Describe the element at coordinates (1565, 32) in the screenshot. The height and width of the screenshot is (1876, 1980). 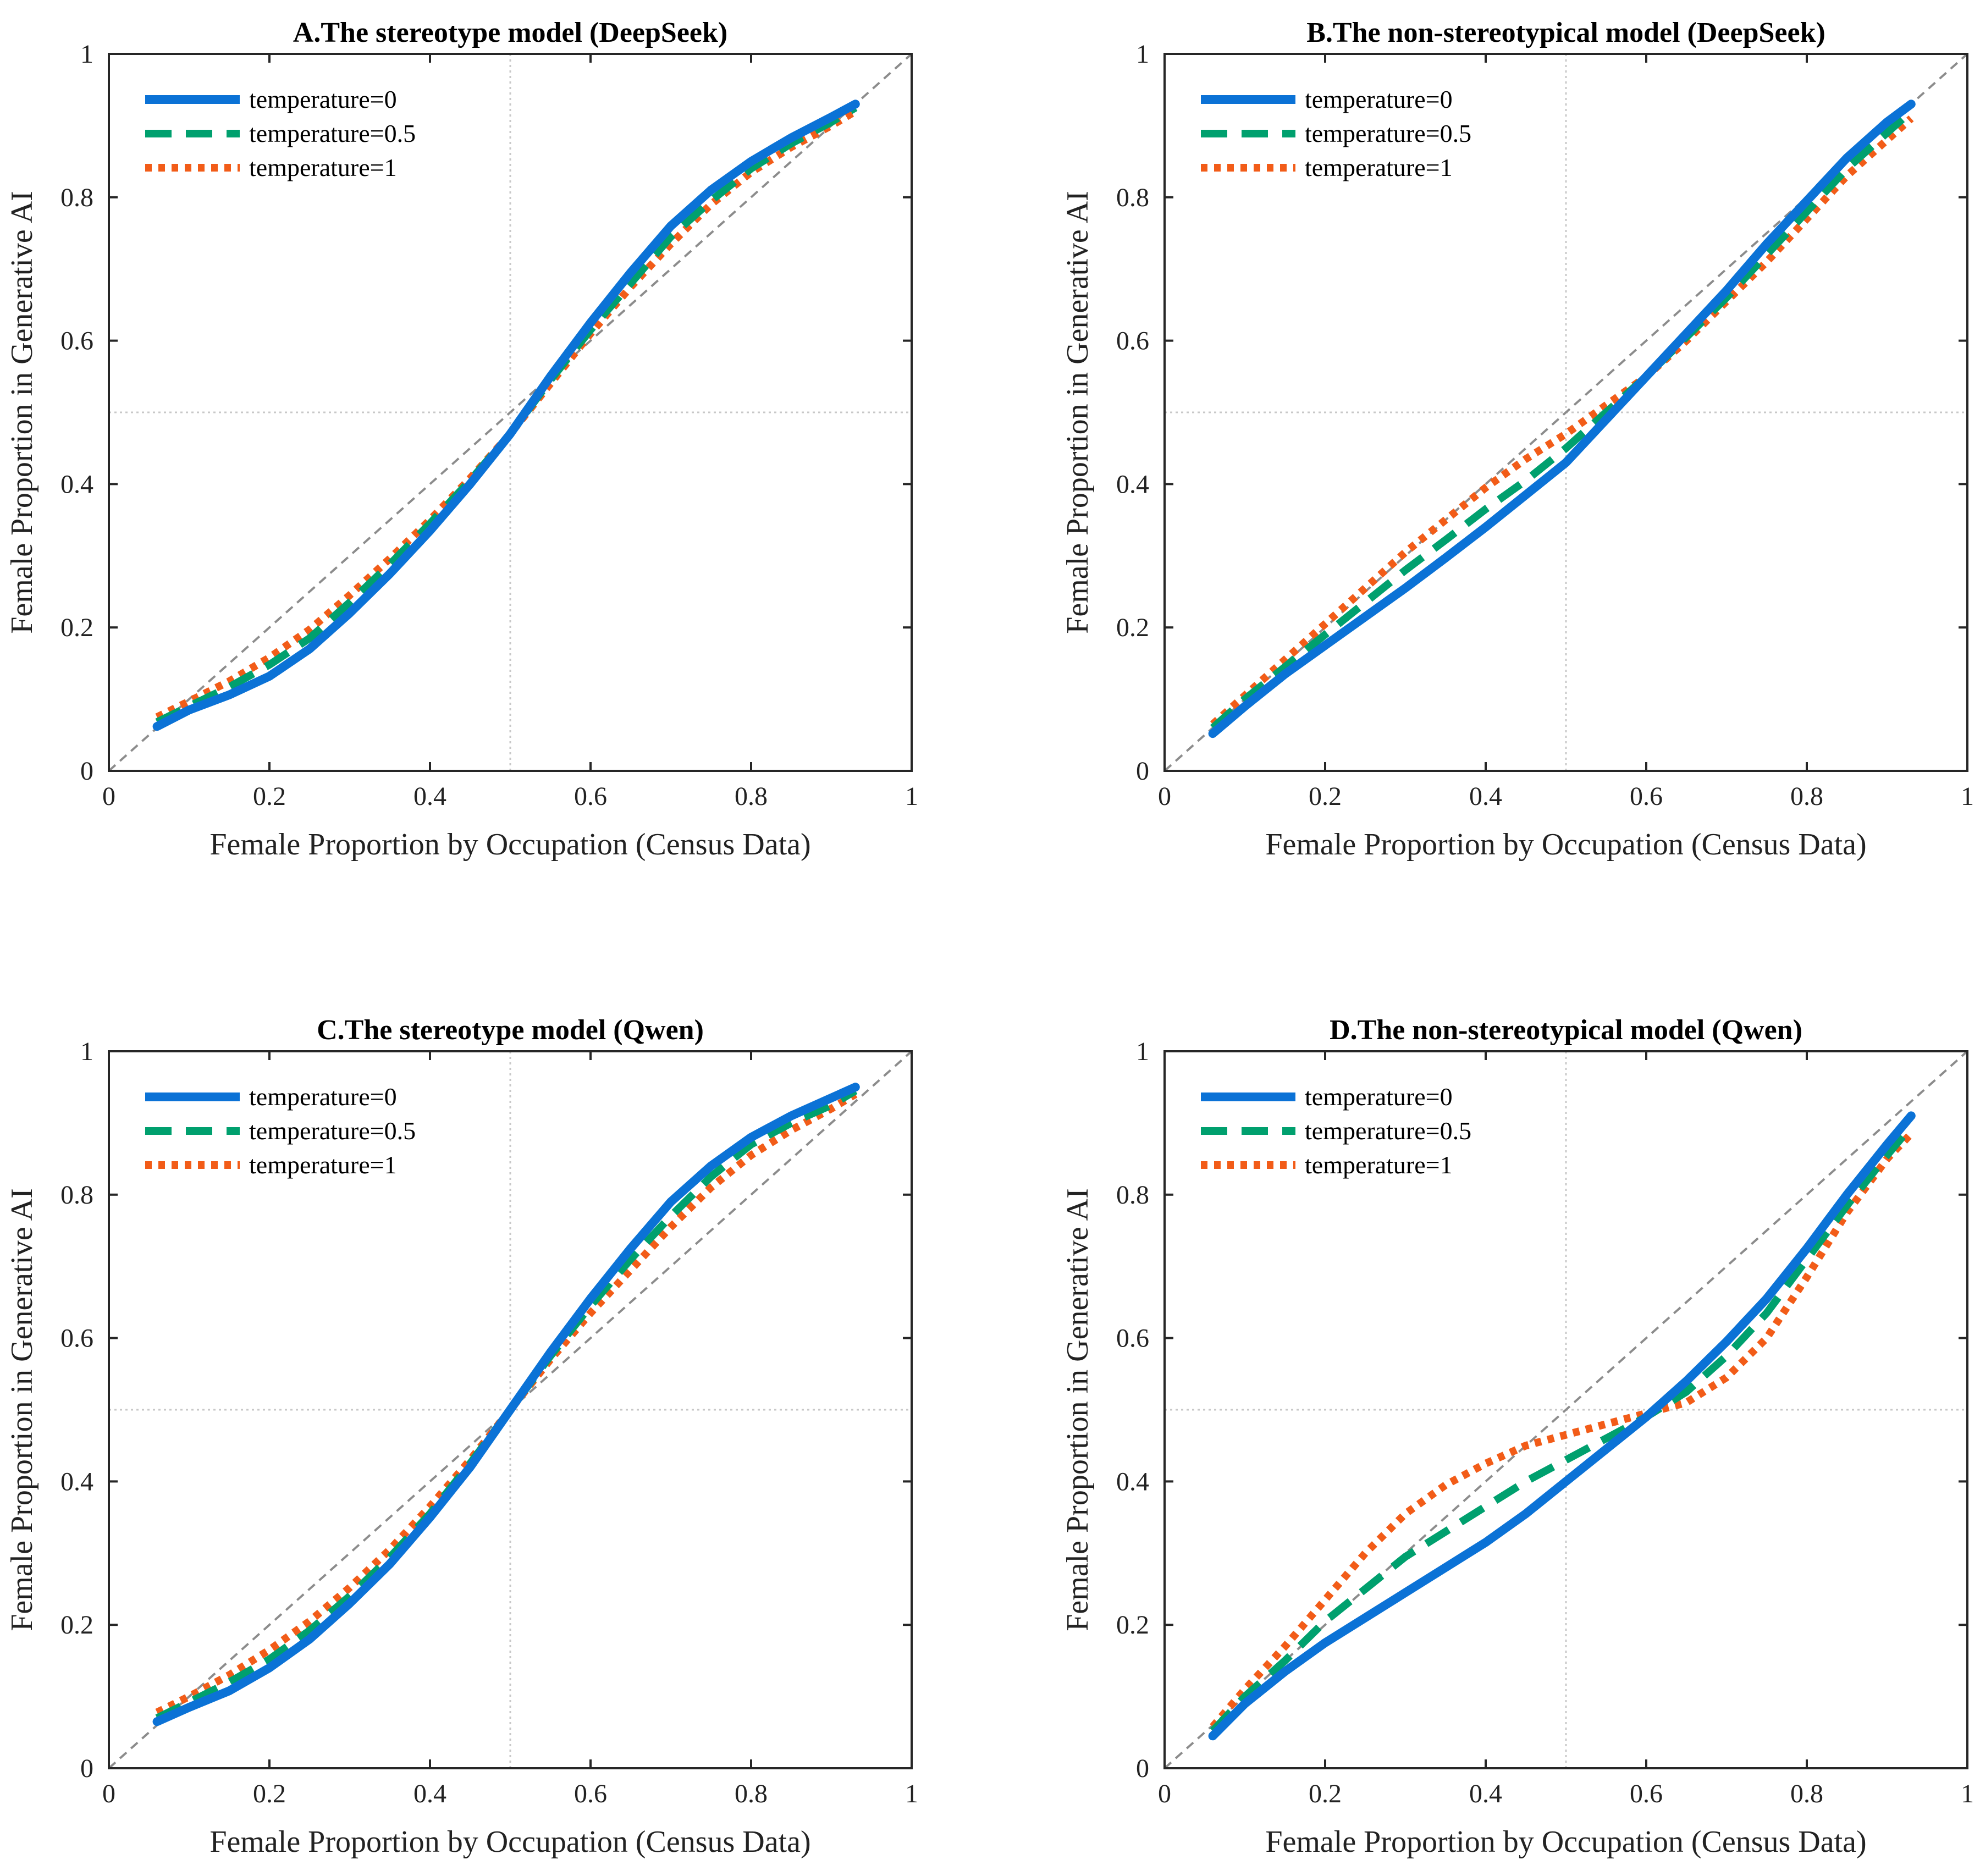
I see `chart-title: B.The non-stereotypical model (DeepSeek)` at that location.